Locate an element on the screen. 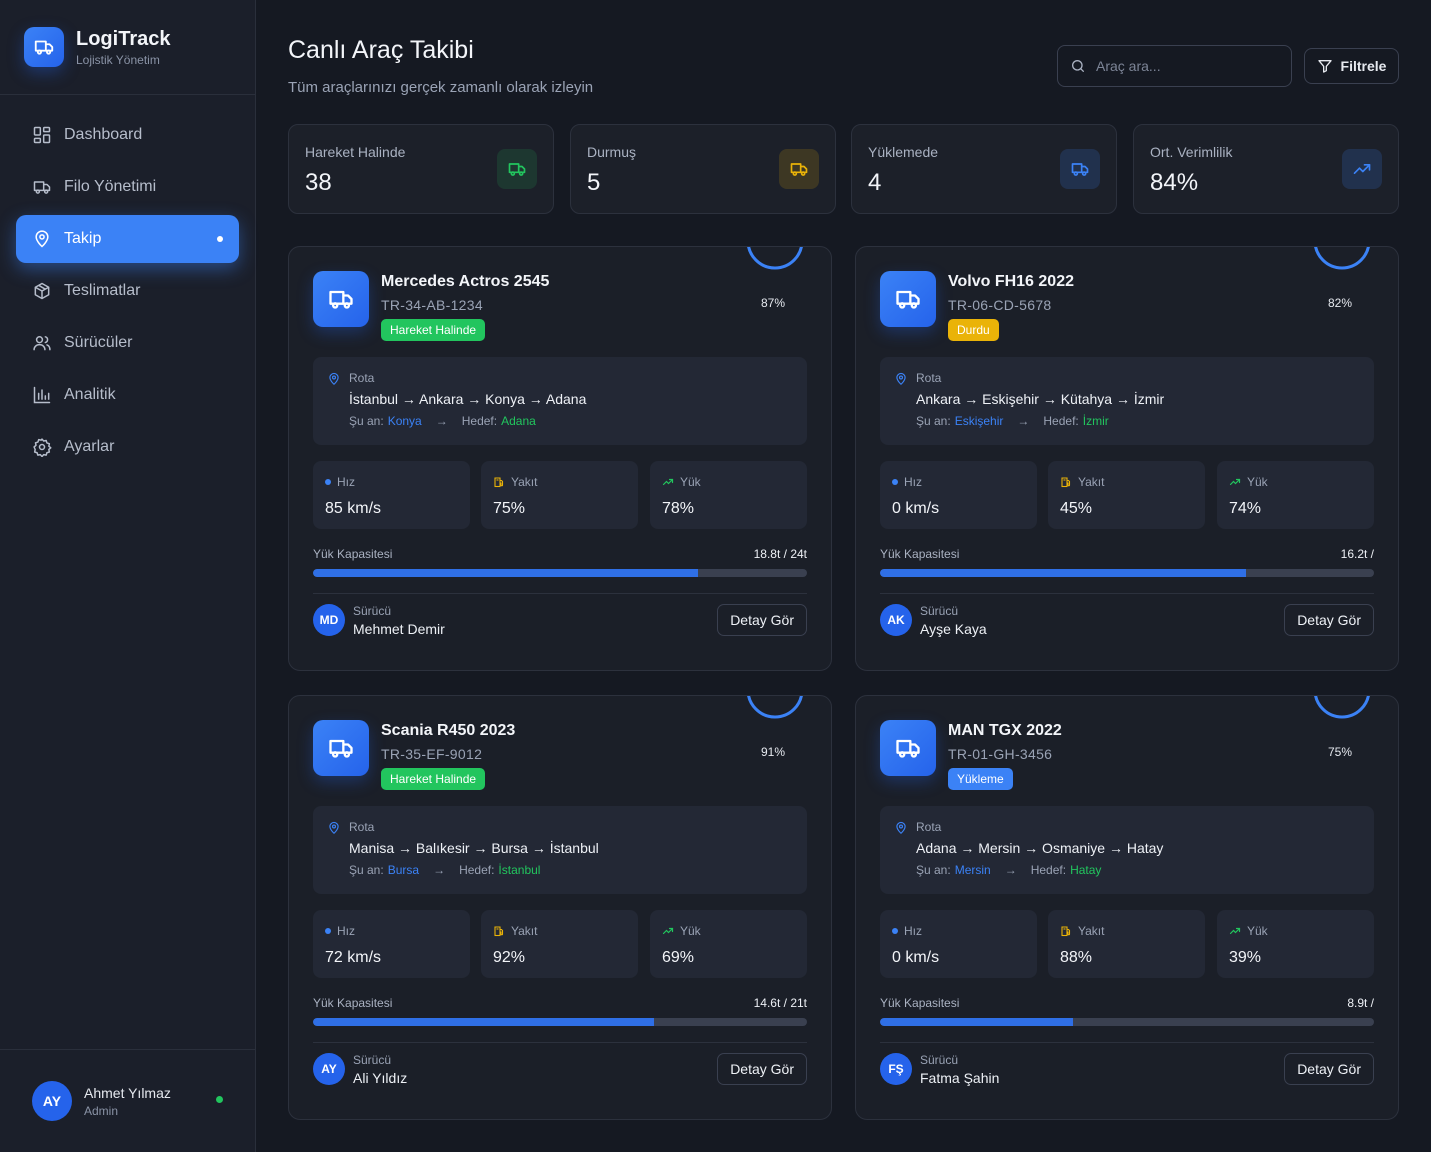 This screenshot has height=1152, width=1431. metric-fuel: Yakıt 92% is located at coordinates (559, 944).